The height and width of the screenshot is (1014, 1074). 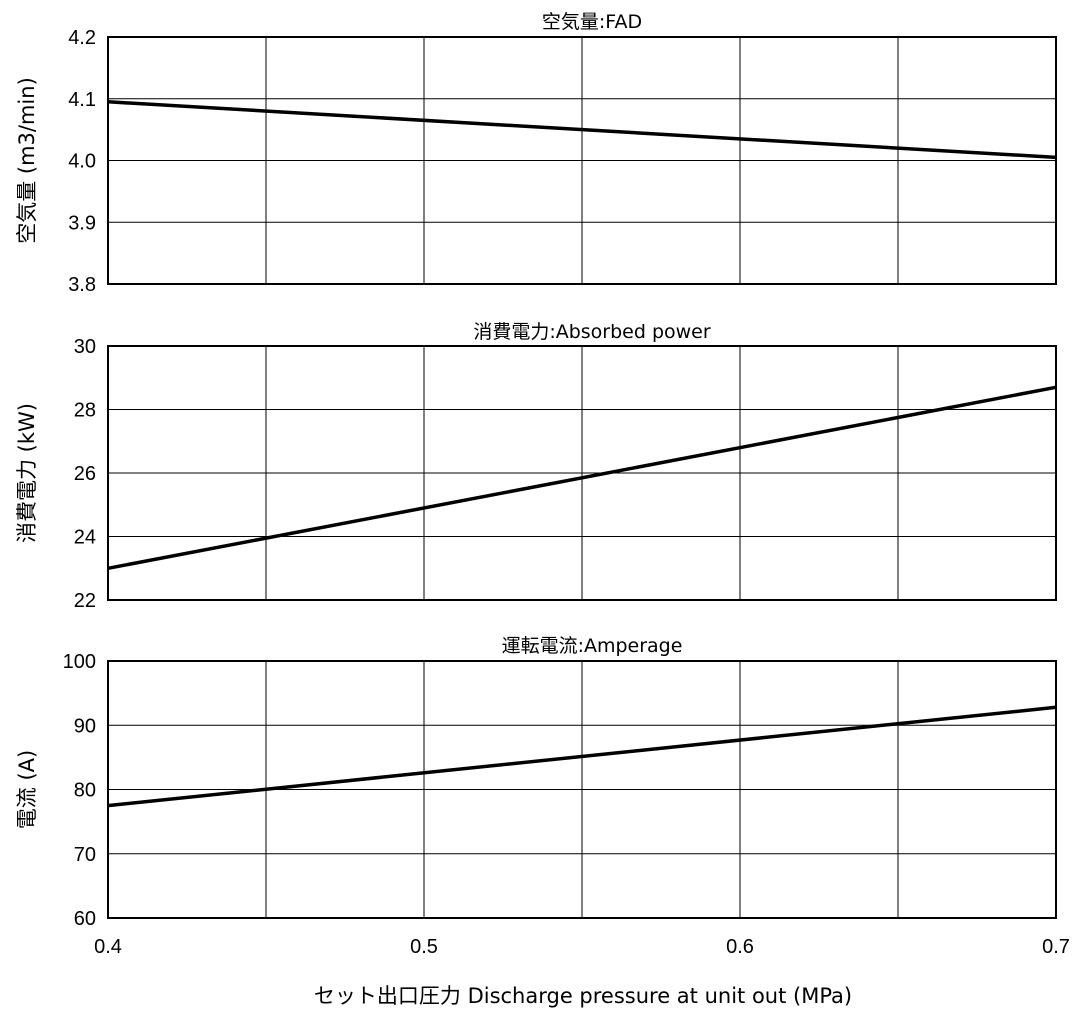 I want to click on y-tick-label: 4.2, so click(x=82, y=38).